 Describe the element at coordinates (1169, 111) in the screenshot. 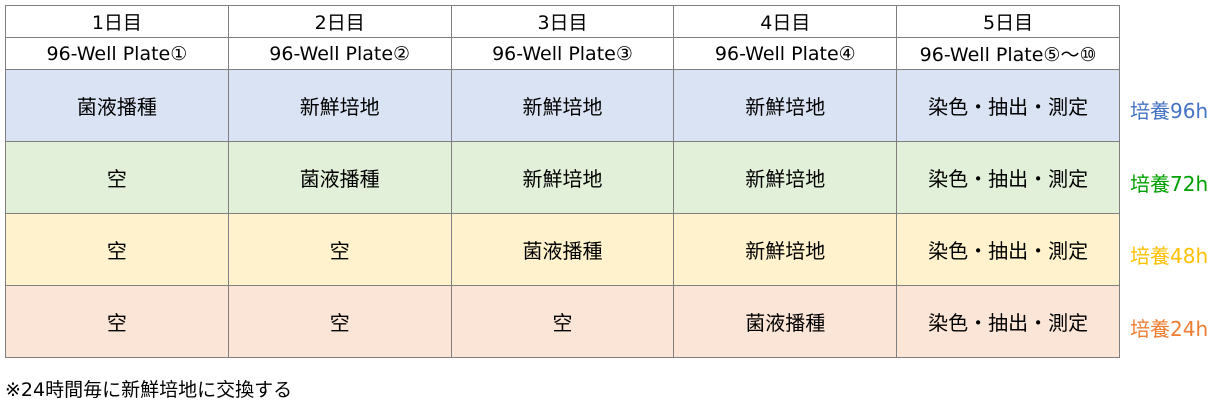

I see `culture-label-96h: 培養96h` at that location.